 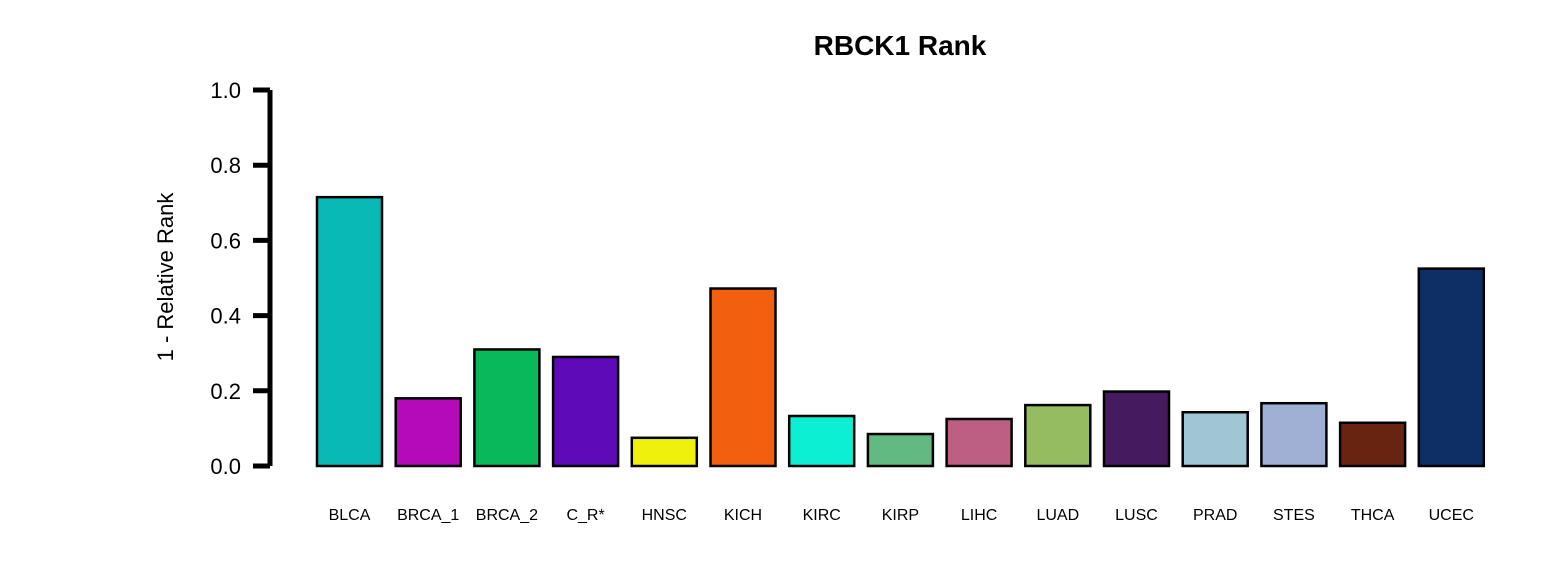 I want to click on x-tick-label: KIRC, so click(x=822, y=515).